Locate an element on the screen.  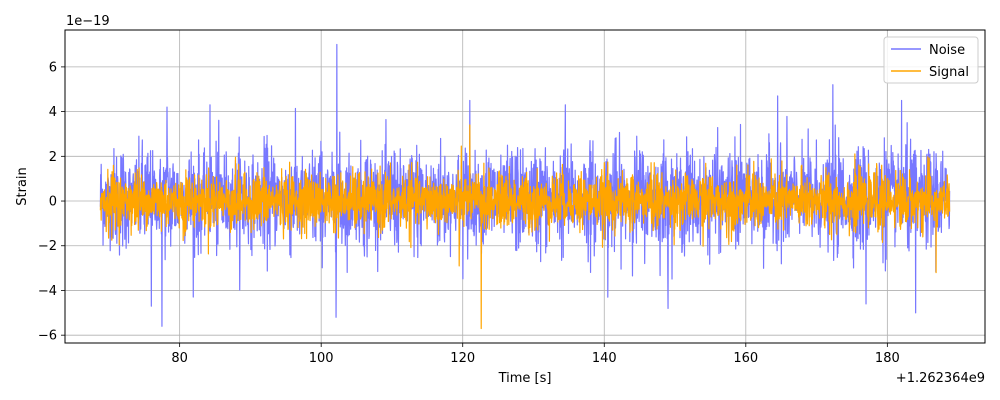
y-scale-label: 1e−19 is located at coordinates (88, 21).